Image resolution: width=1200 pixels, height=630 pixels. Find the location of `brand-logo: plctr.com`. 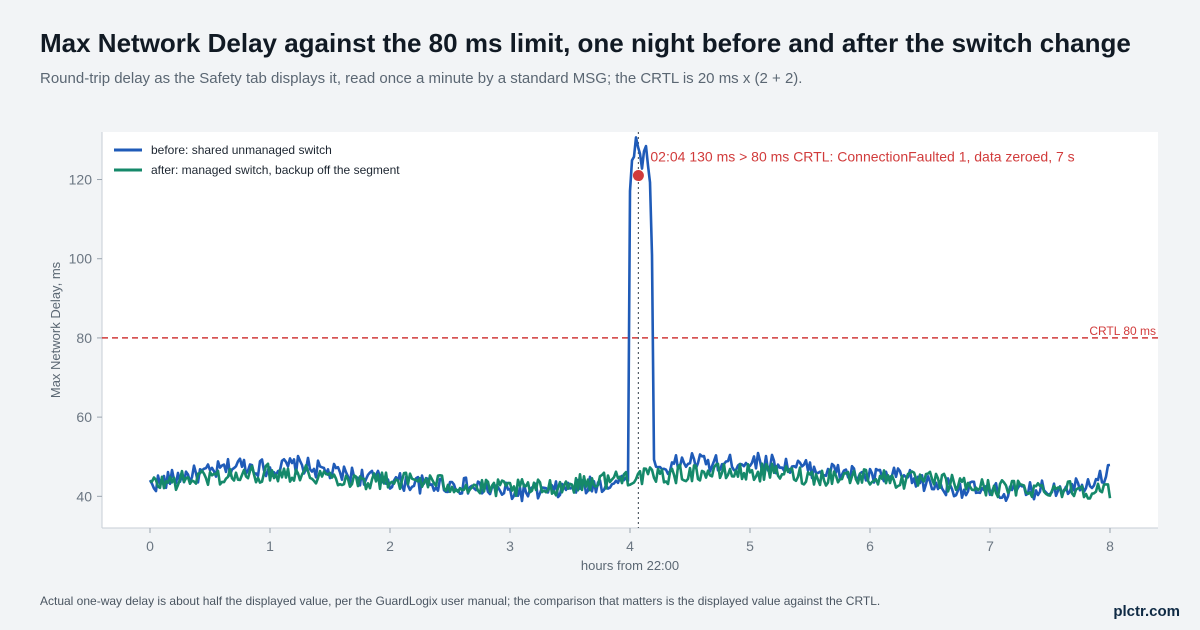

brand-logo: plctr.com is located at coordinates (1146, 611).